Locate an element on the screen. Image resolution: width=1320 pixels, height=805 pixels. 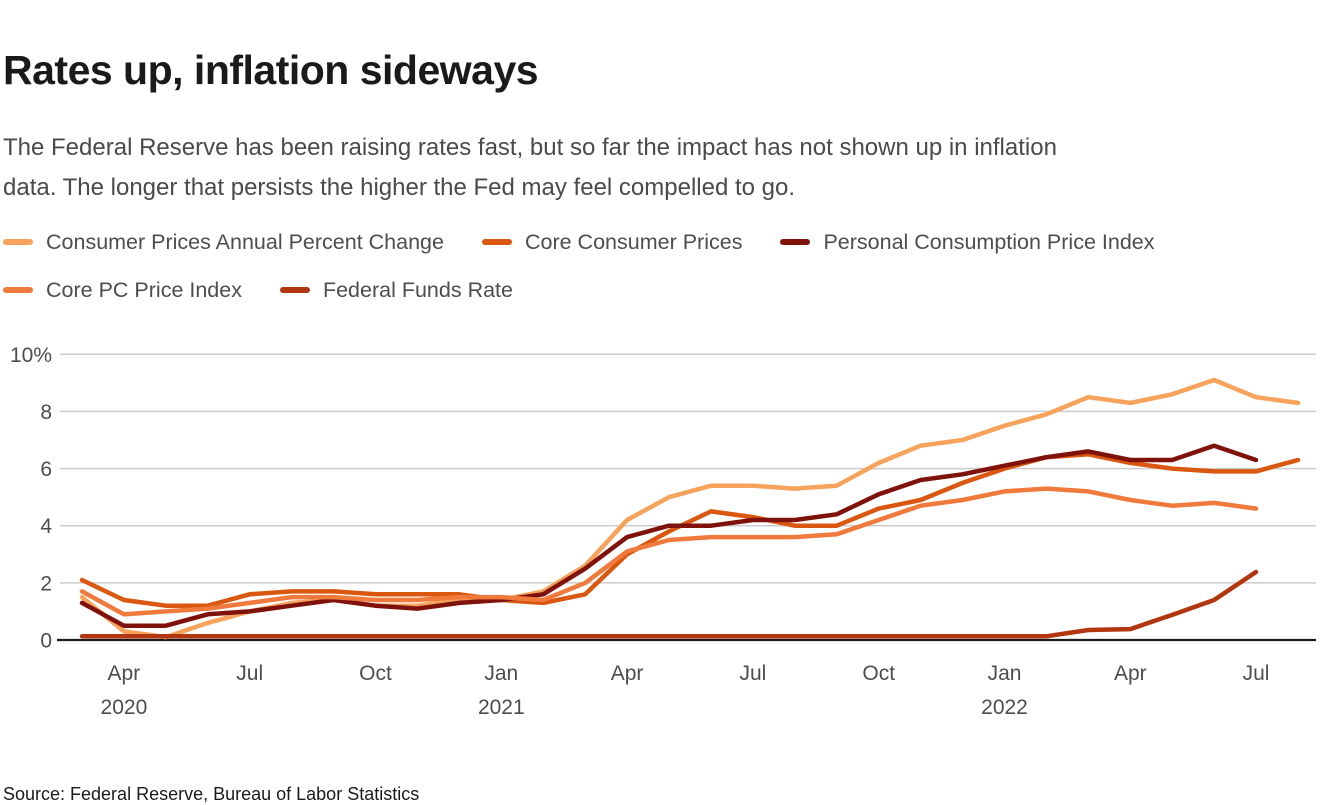
legend-swatch-federal-funds-rate is located at coordinates (294, 290).